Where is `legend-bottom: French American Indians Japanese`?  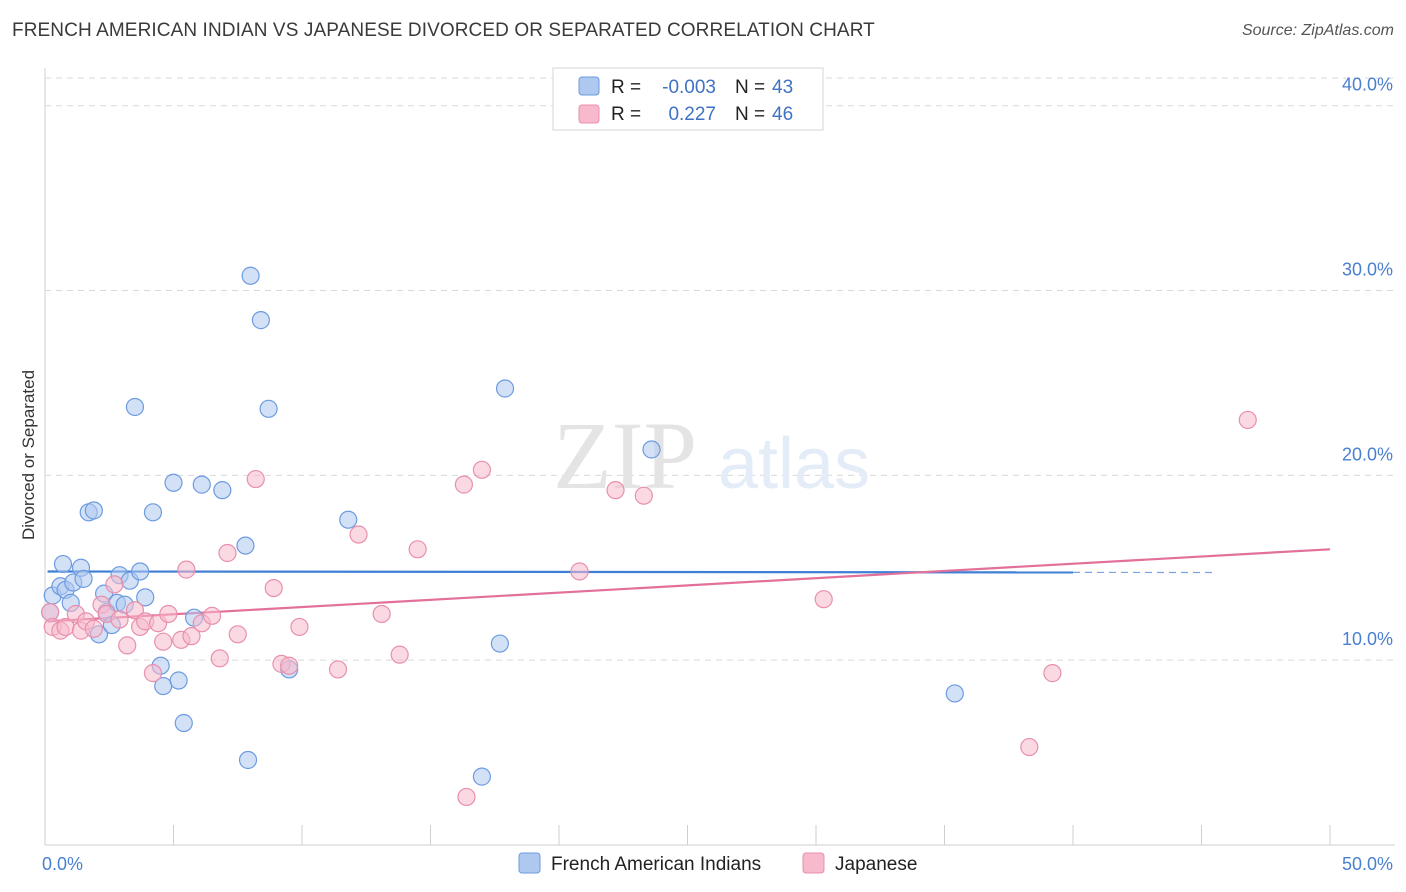
legend-bottom: French American Indians Japanese is located at coordinates (717, 863).